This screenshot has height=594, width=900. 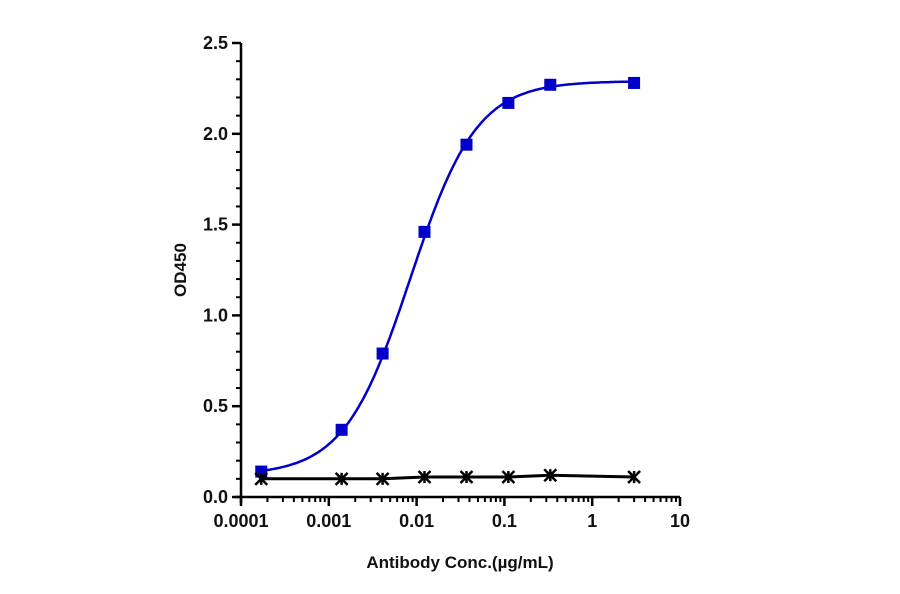 What do you see at coordinates (451, 513) in the screenshot?
I see `x-axis: 0.0001 0.001 0.01 0.1 1 10` at bounding box center [451, 513].